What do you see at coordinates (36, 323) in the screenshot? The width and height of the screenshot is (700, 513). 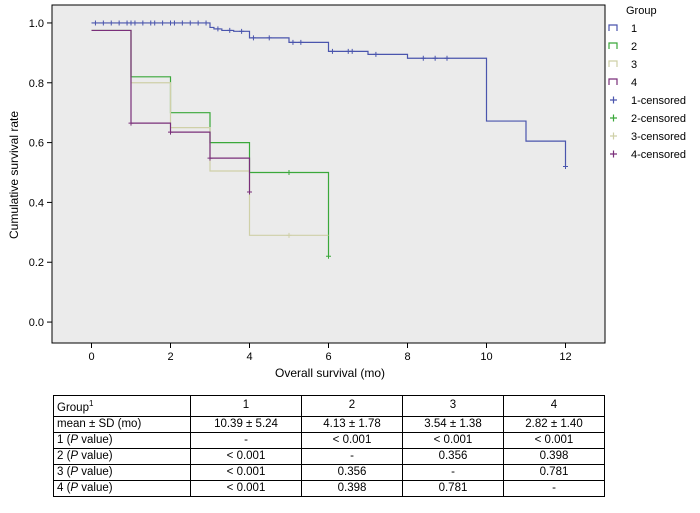 I see `y-tick-label: 0.0` at bounding box center [36, 323].